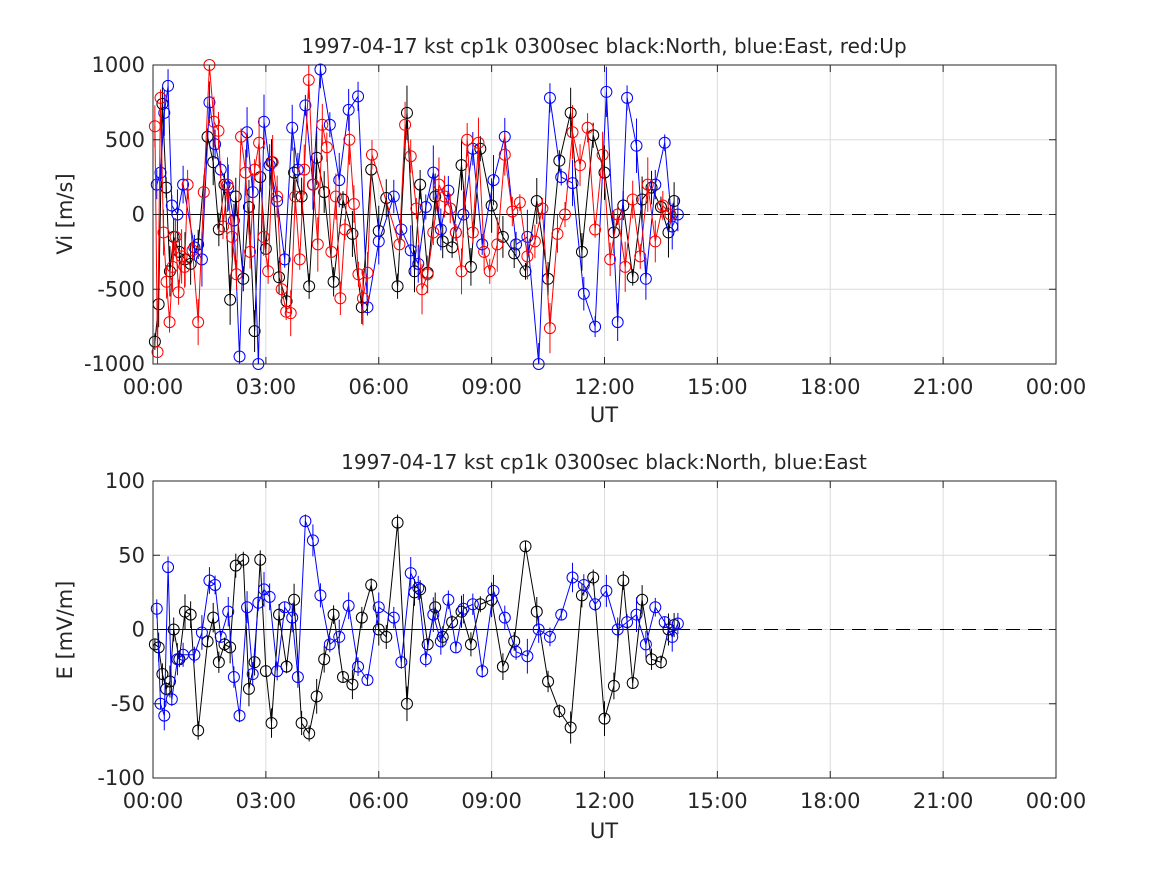 The height and width of the screenshot is (875, 1167). I want to click on ion-velocity-ytick-label: -500, so click(121, 289).